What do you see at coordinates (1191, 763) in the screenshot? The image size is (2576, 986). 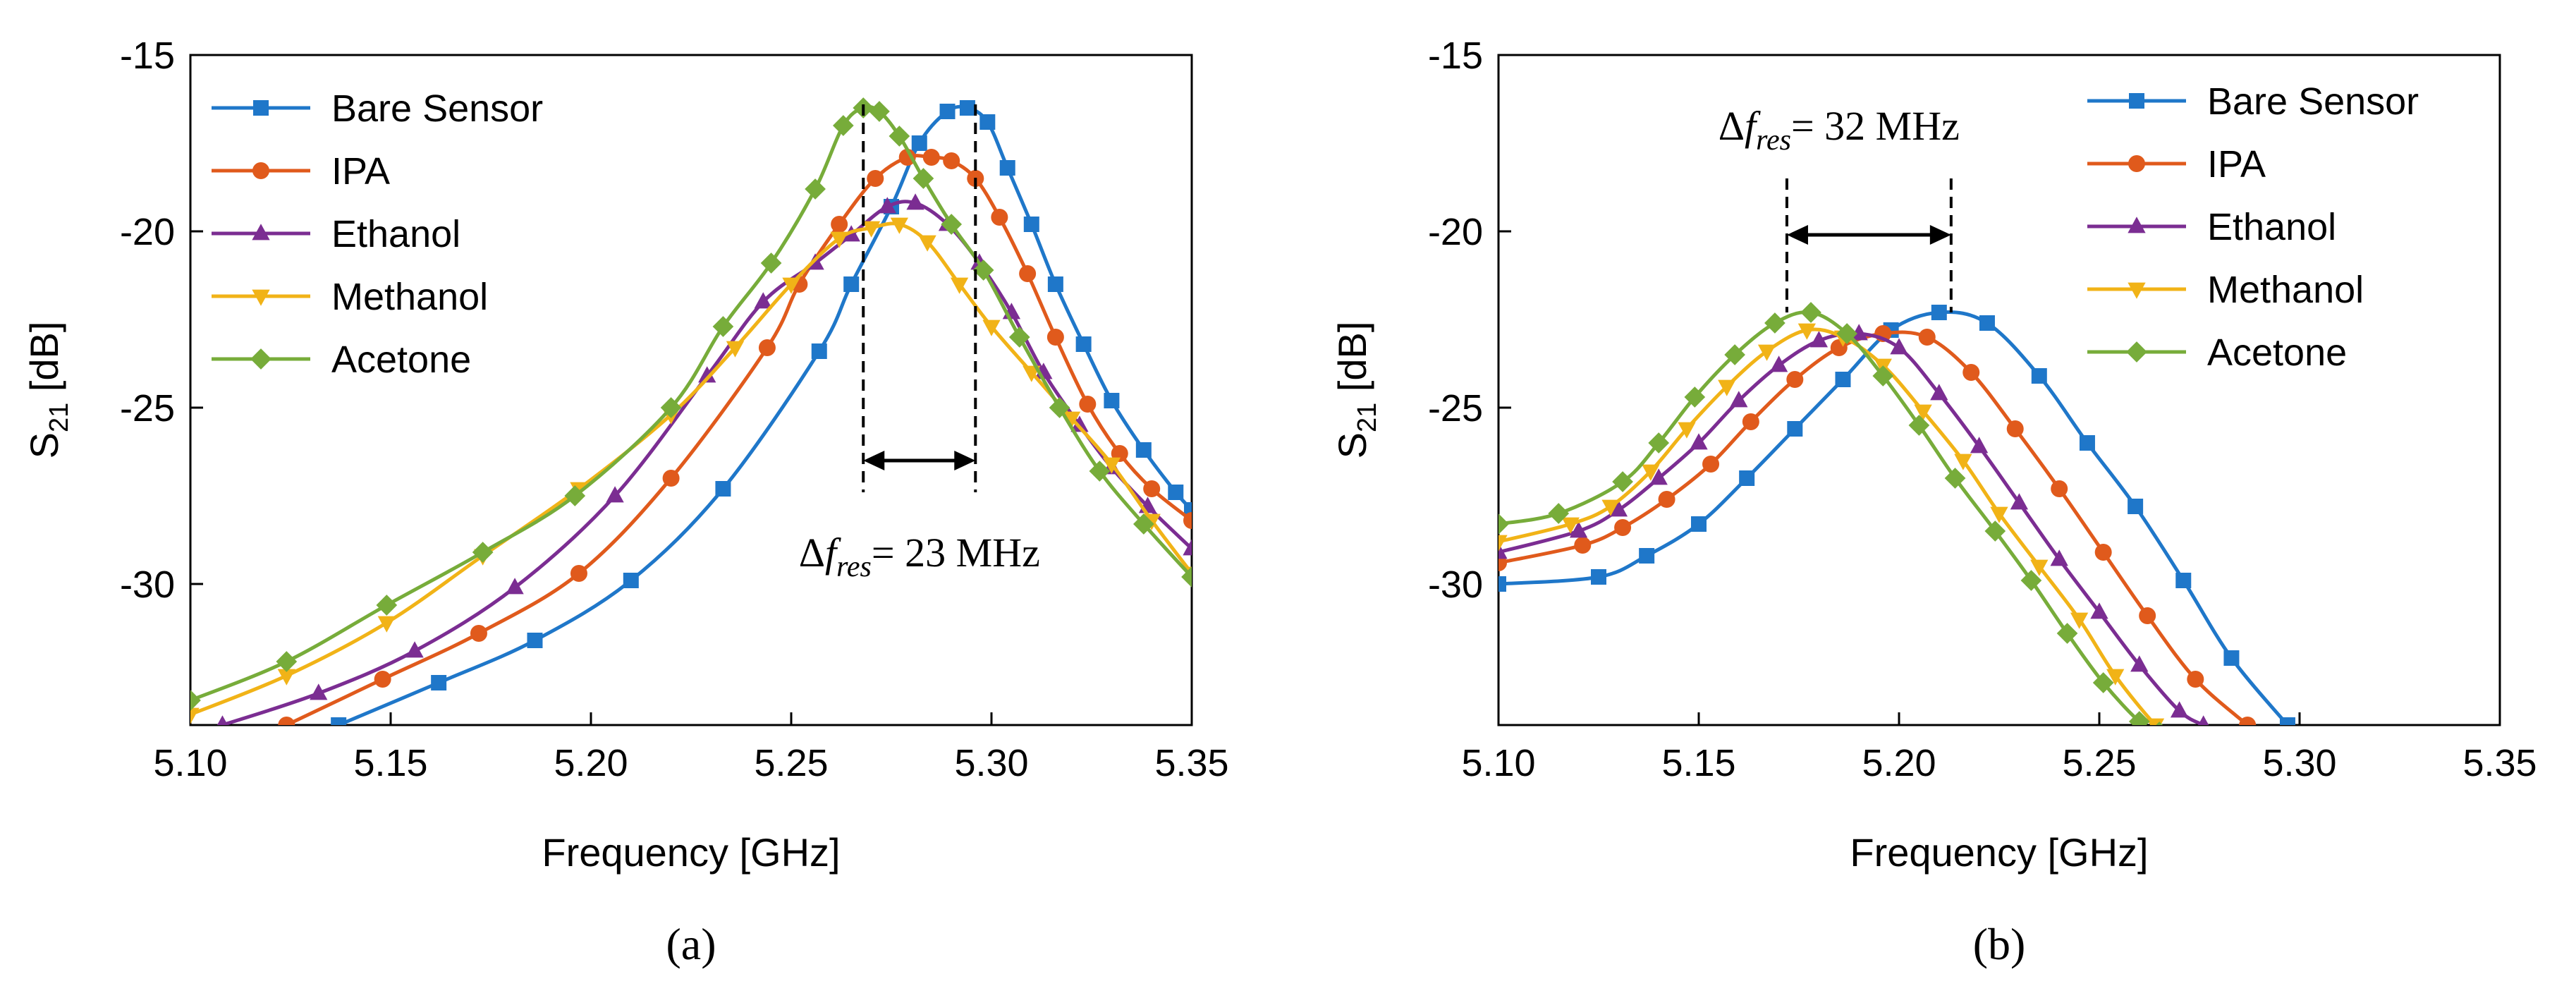 I see `x-tick-label: 5.35` at bounding box center [1191, 763].